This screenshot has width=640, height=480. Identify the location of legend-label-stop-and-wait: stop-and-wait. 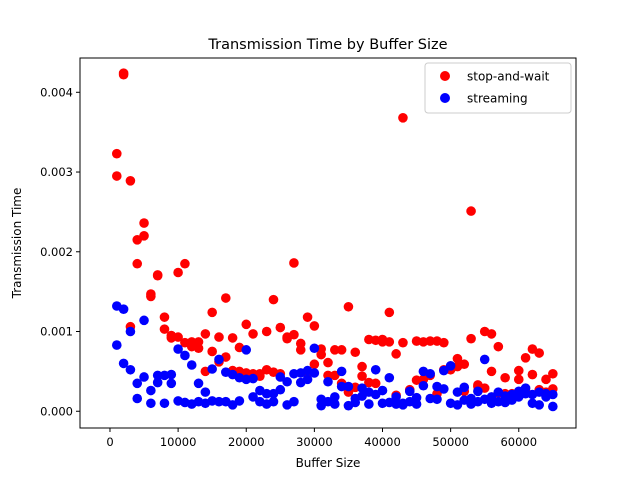
(508, 77).